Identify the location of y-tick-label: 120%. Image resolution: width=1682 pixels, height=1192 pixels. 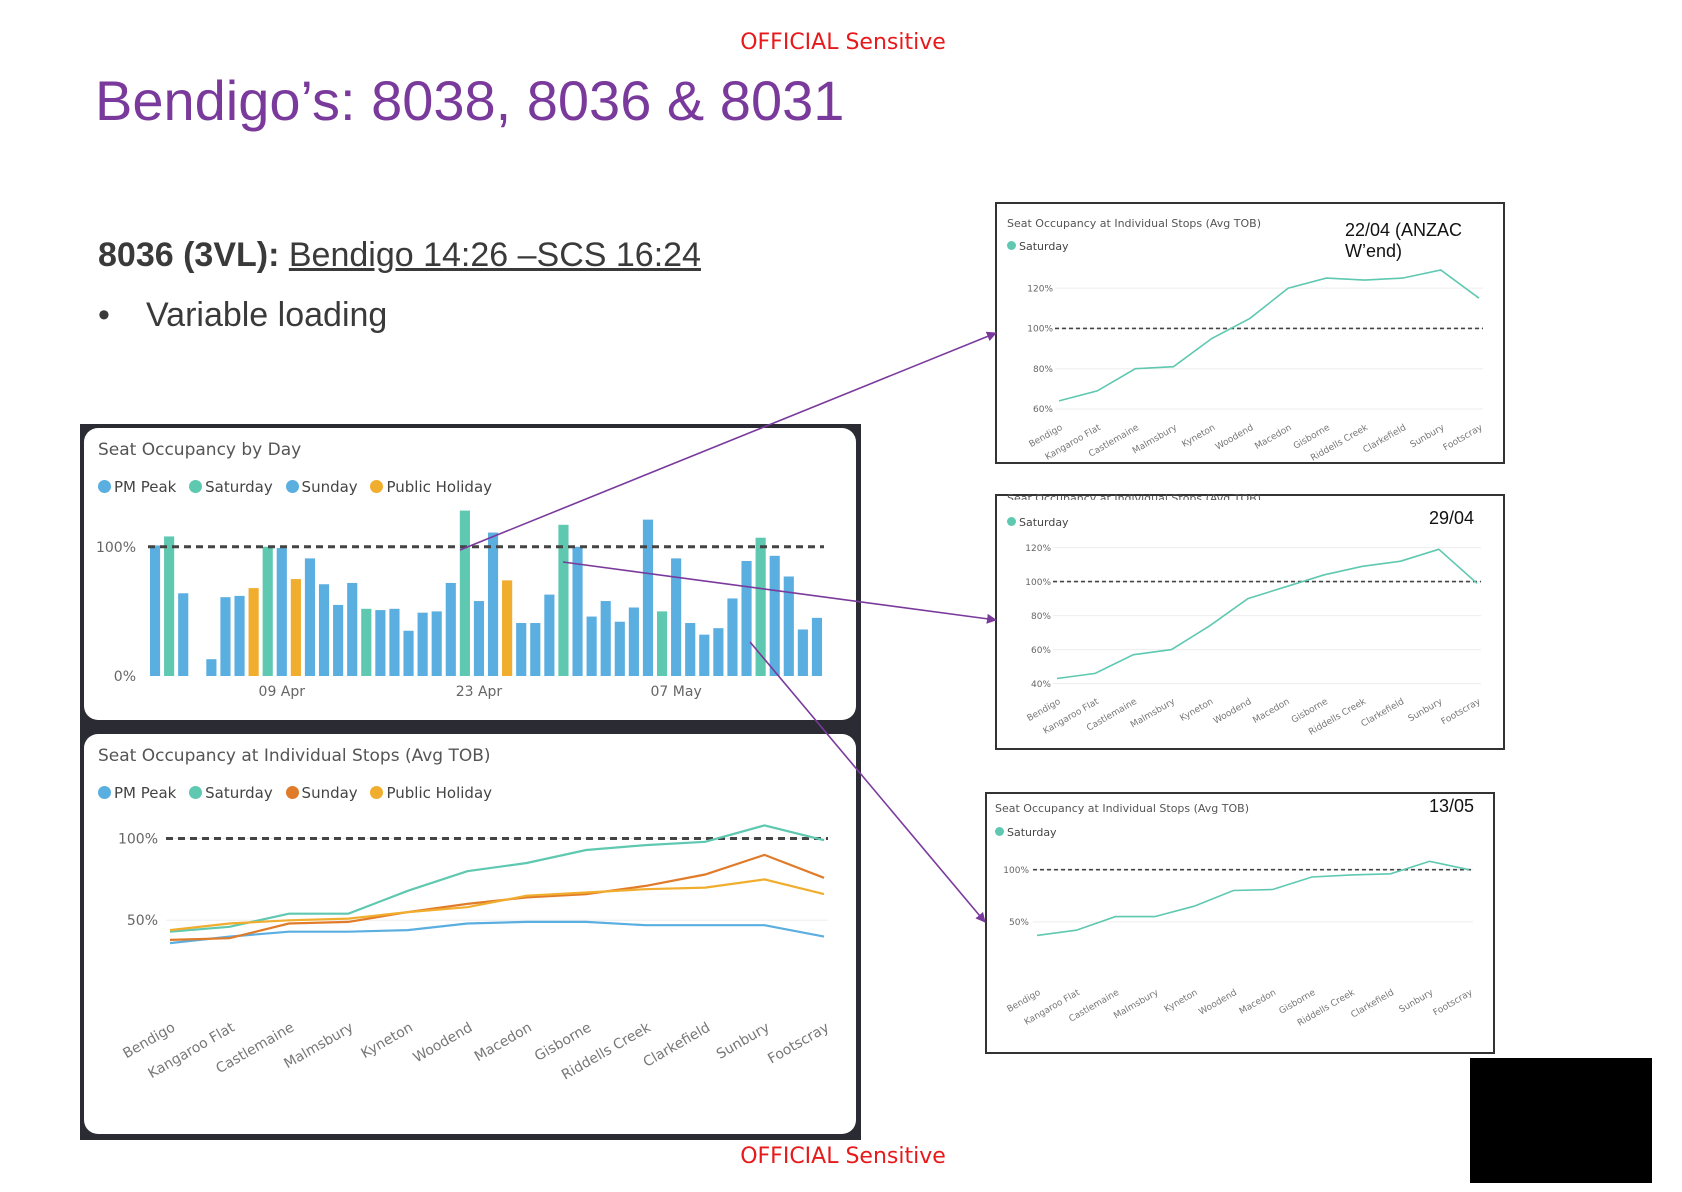
(1038, 549).